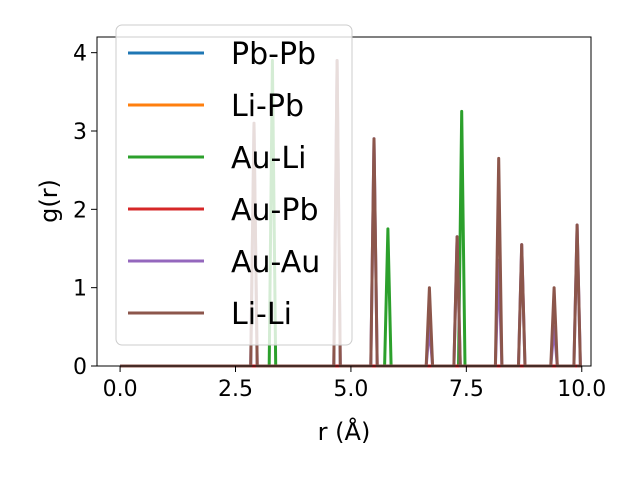 This screenshot has width=640, height=480. I want to click on legend-entry: Li-Pb, so click(216, 106).